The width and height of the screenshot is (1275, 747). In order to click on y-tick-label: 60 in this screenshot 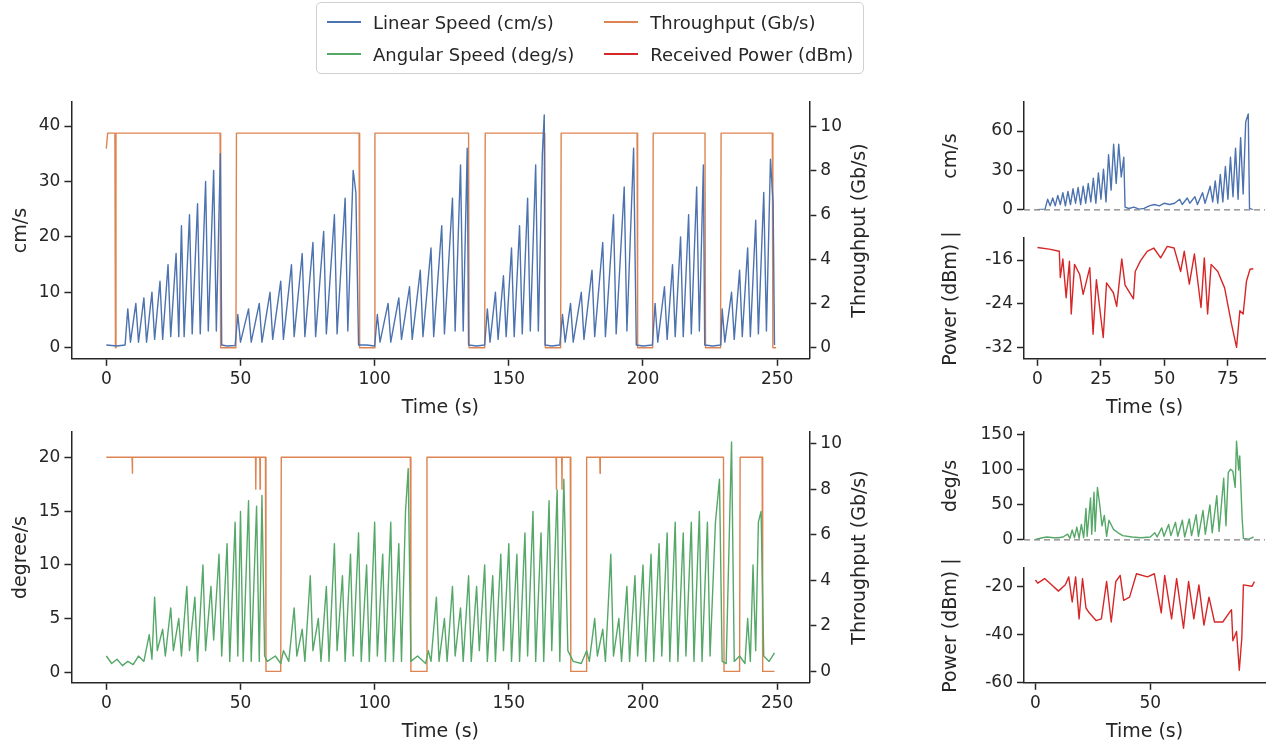, I will do `click(1002, 129)`.